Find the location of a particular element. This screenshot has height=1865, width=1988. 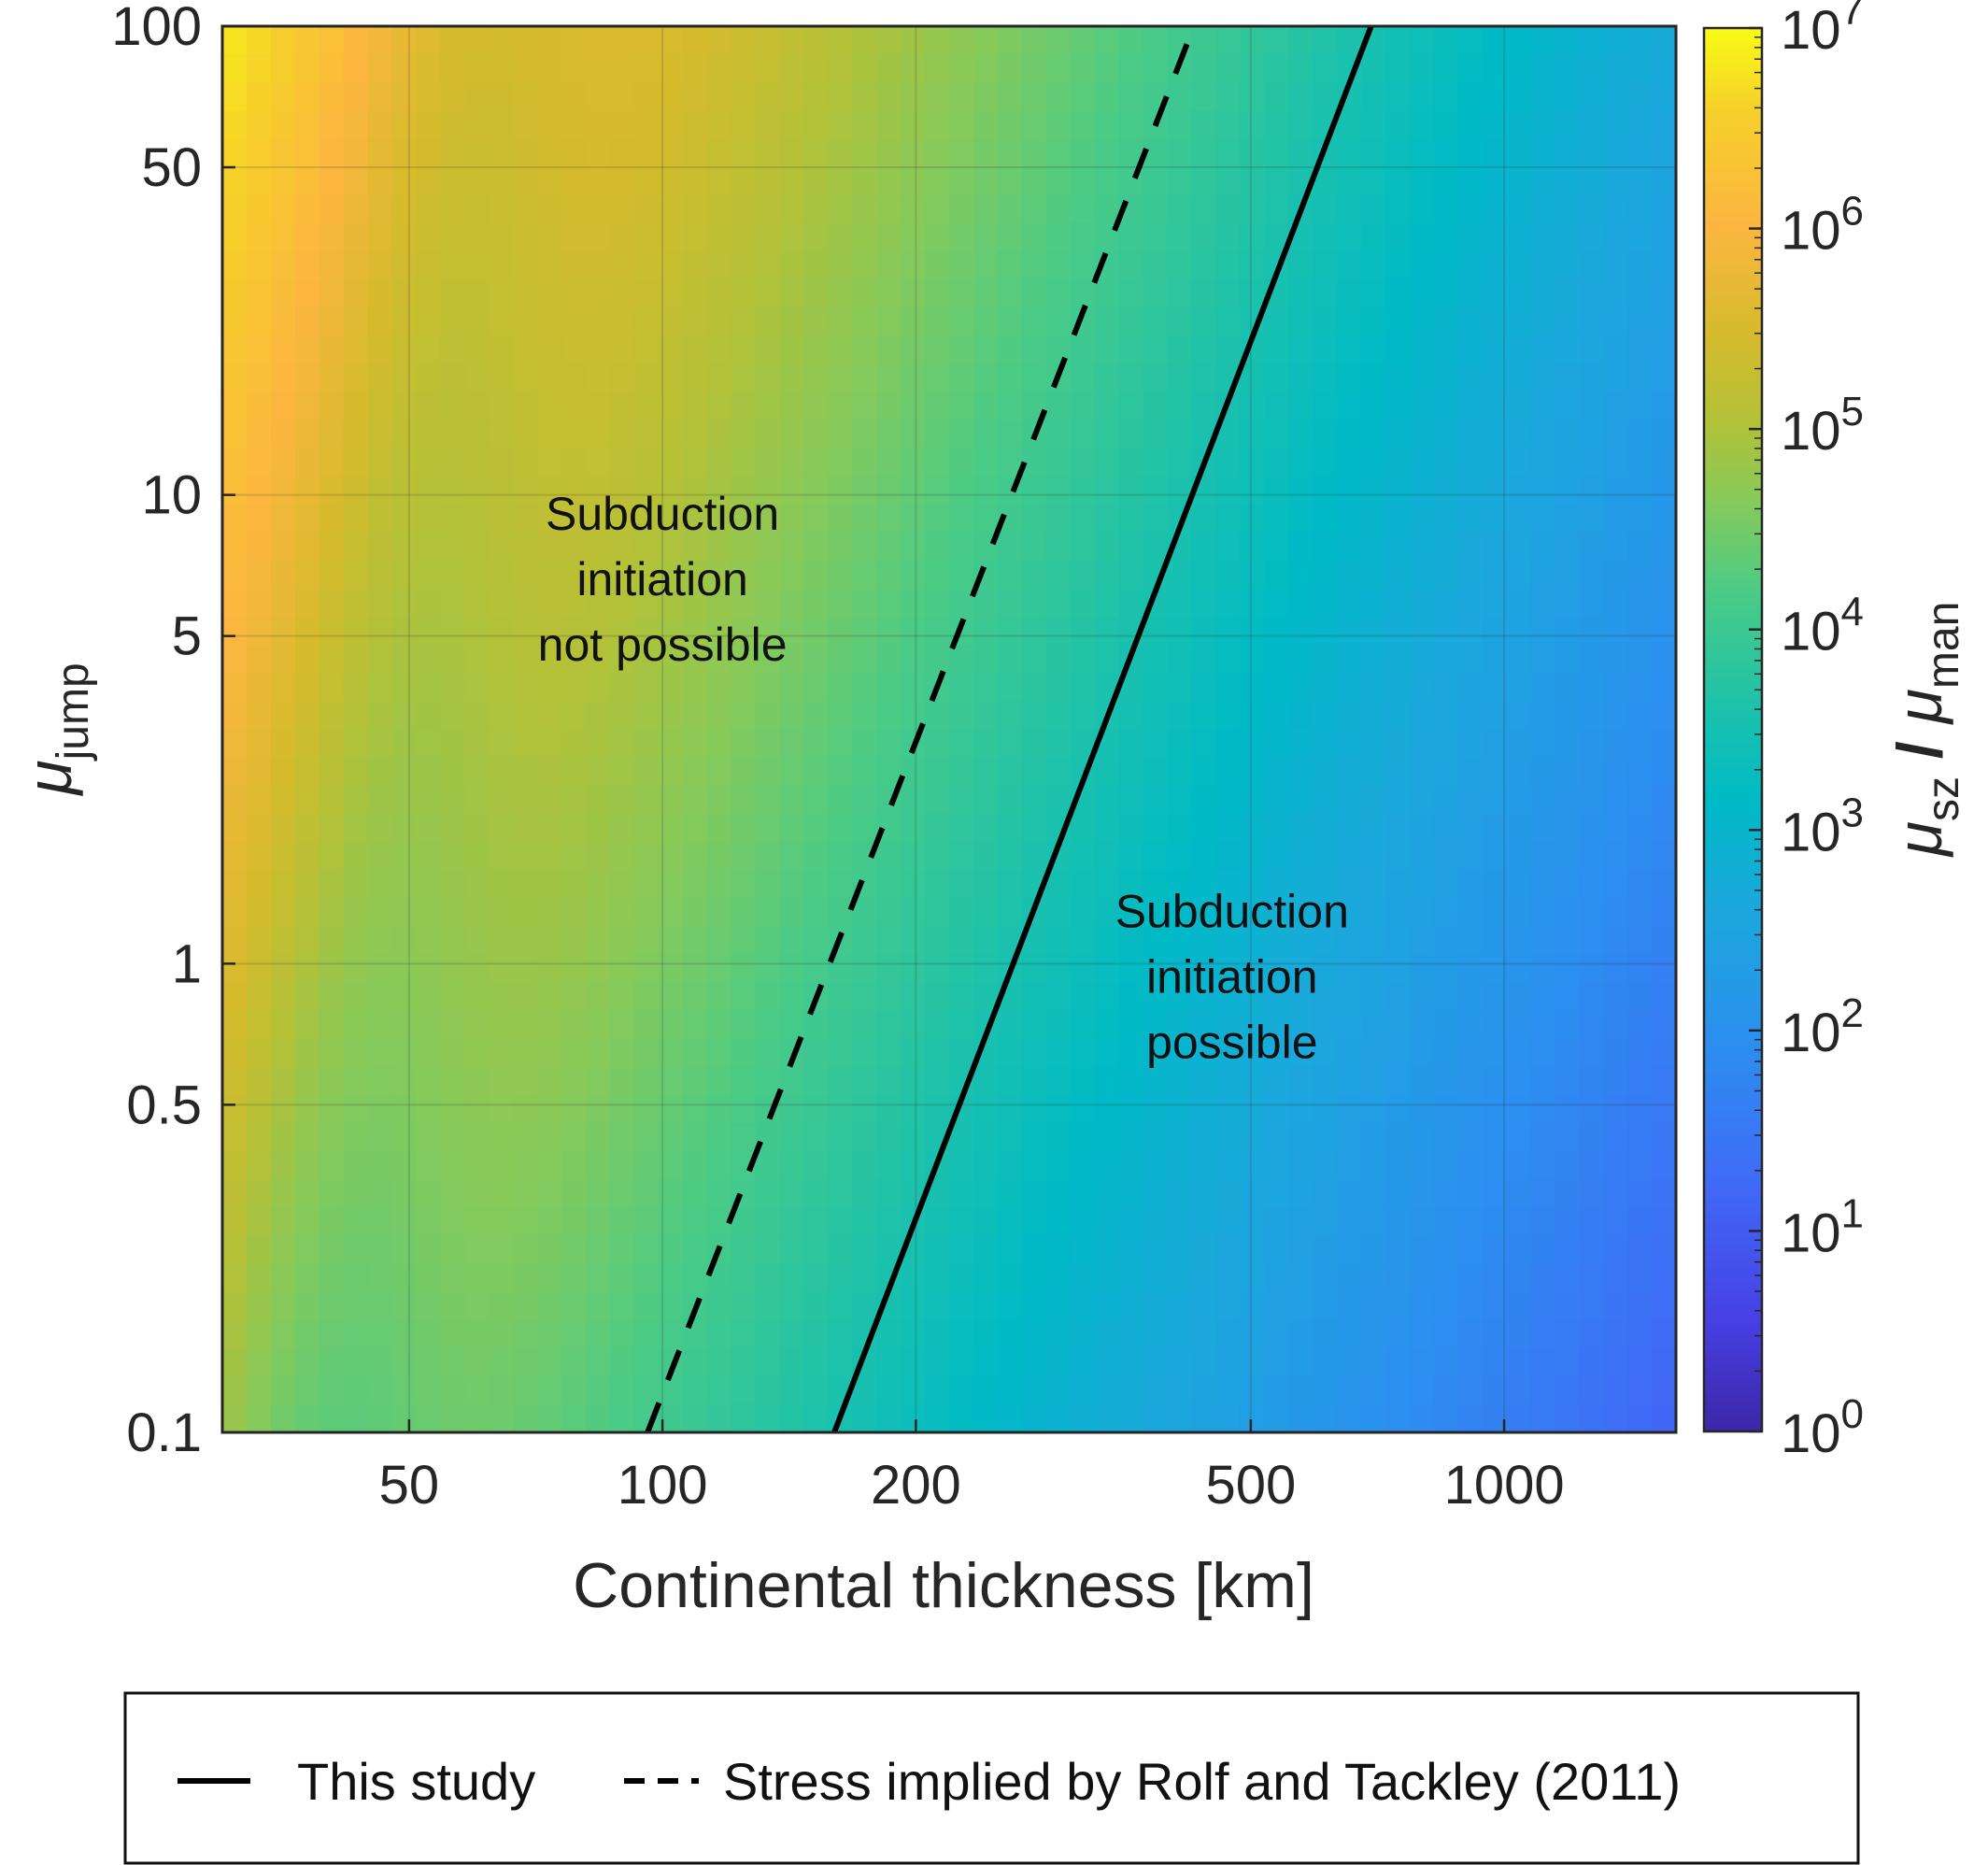

colorbar-frame is located at coordinates (1733, 729).